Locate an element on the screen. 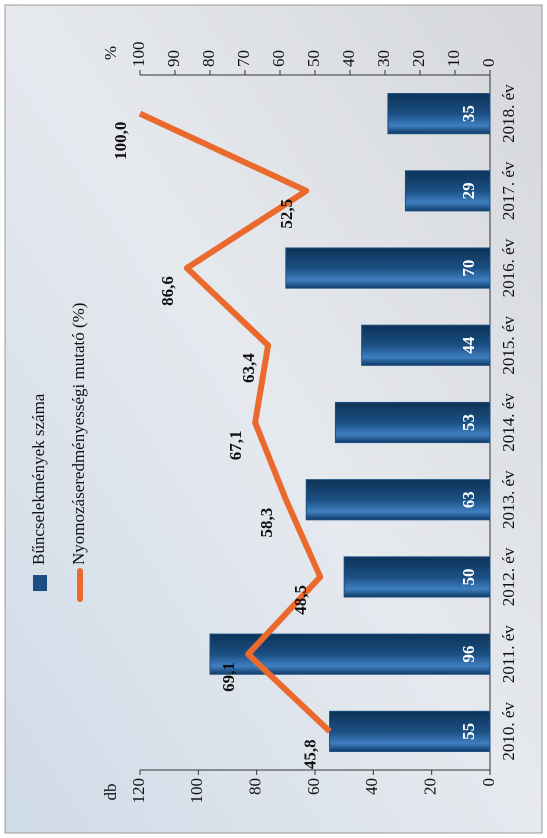 The image size is (547, 838). legend-label: Bűncselekmények száma is located at coordinates (38, 479).